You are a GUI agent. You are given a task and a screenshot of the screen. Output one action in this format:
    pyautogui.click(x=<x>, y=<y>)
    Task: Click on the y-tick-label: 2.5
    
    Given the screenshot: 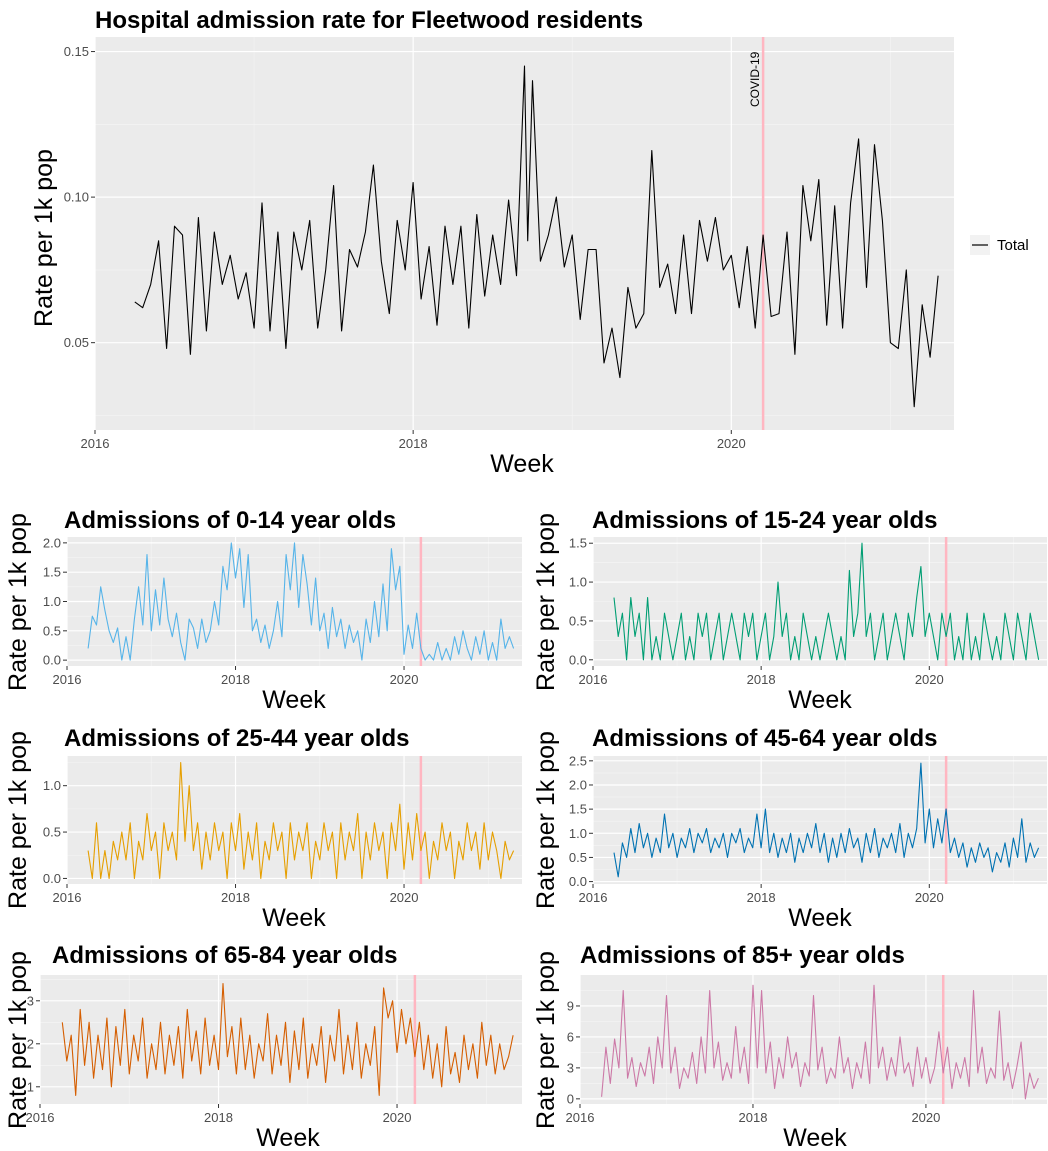 What is the action you would take?
    pyautogui.click(x=578, y=760)
    